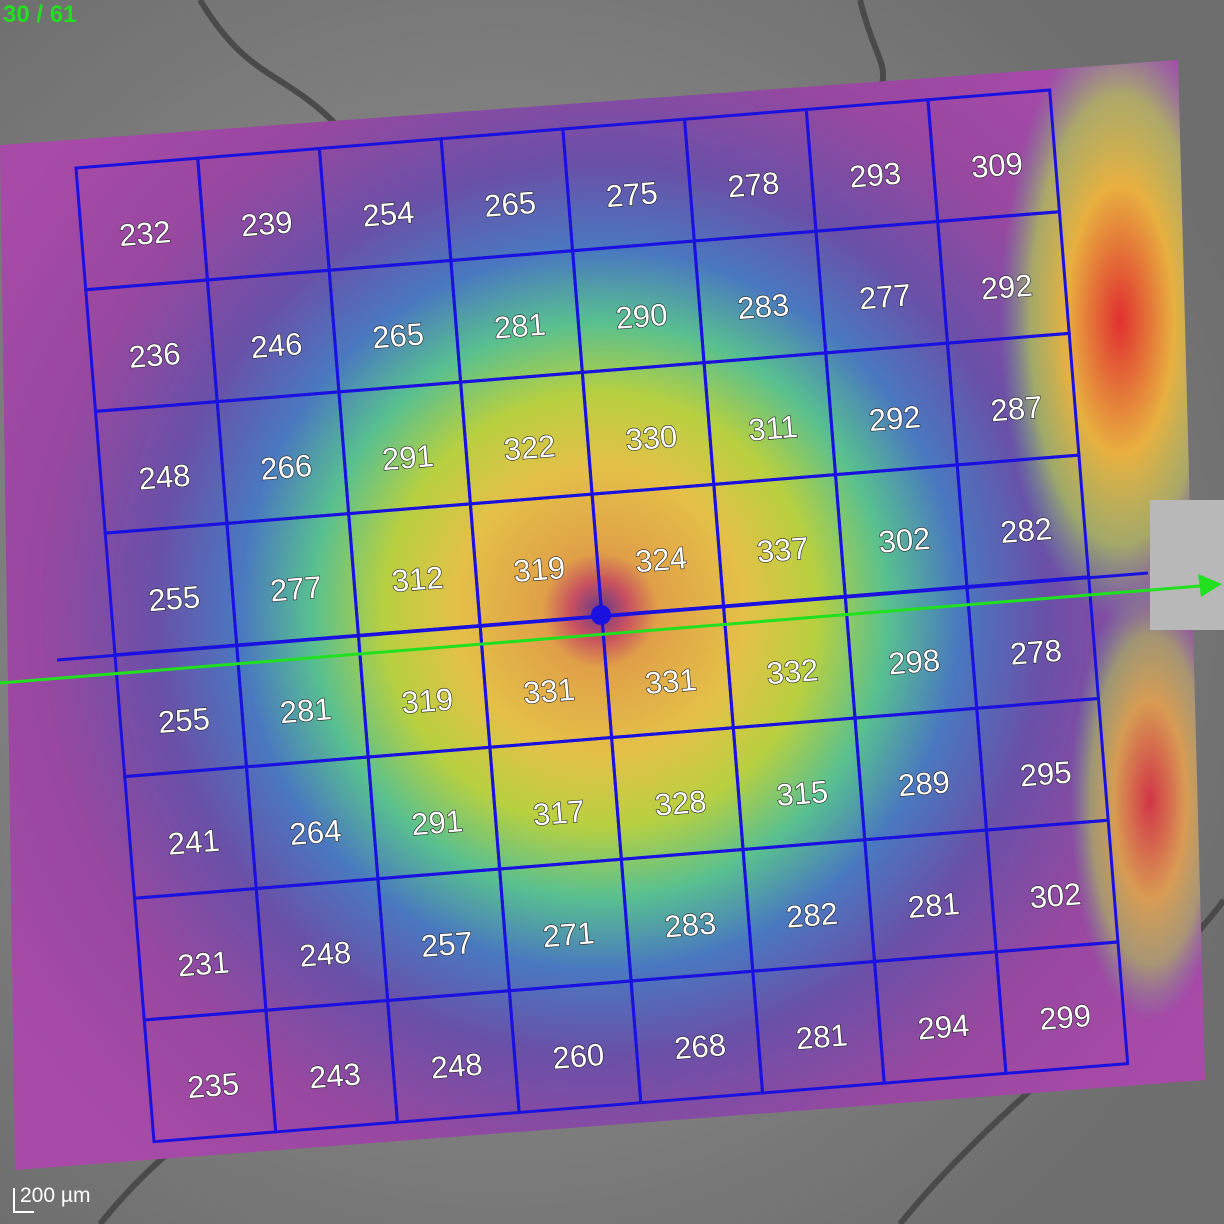 The width and height of the screenshot is (1224, 1224). What do you see at coordinates (23, 1200) in the screenshot?
I see `scale-bar` at bounding box center [23, 1200].